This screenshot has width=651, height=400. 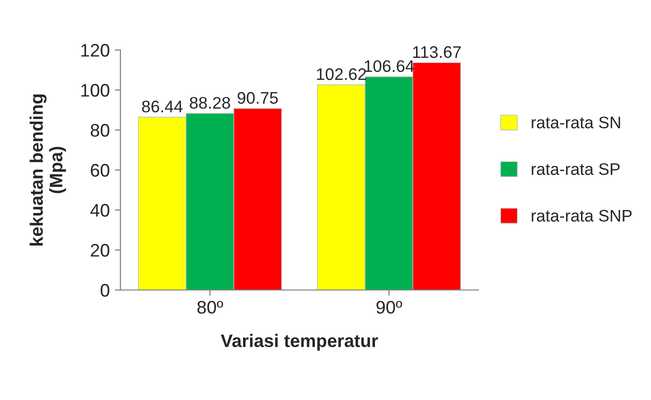 What do you see at coordinates (389, 307) in the screenshot?
I see `x-tick-label: 90º` at bounding box center [389, 307].